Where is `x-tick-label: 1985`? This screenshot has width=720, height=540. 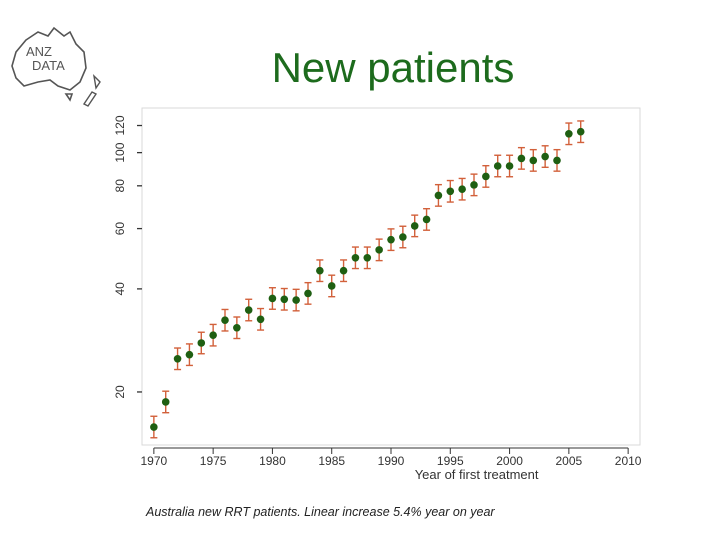 x-tick-label: 1985 is located at coordinates (331, 461).